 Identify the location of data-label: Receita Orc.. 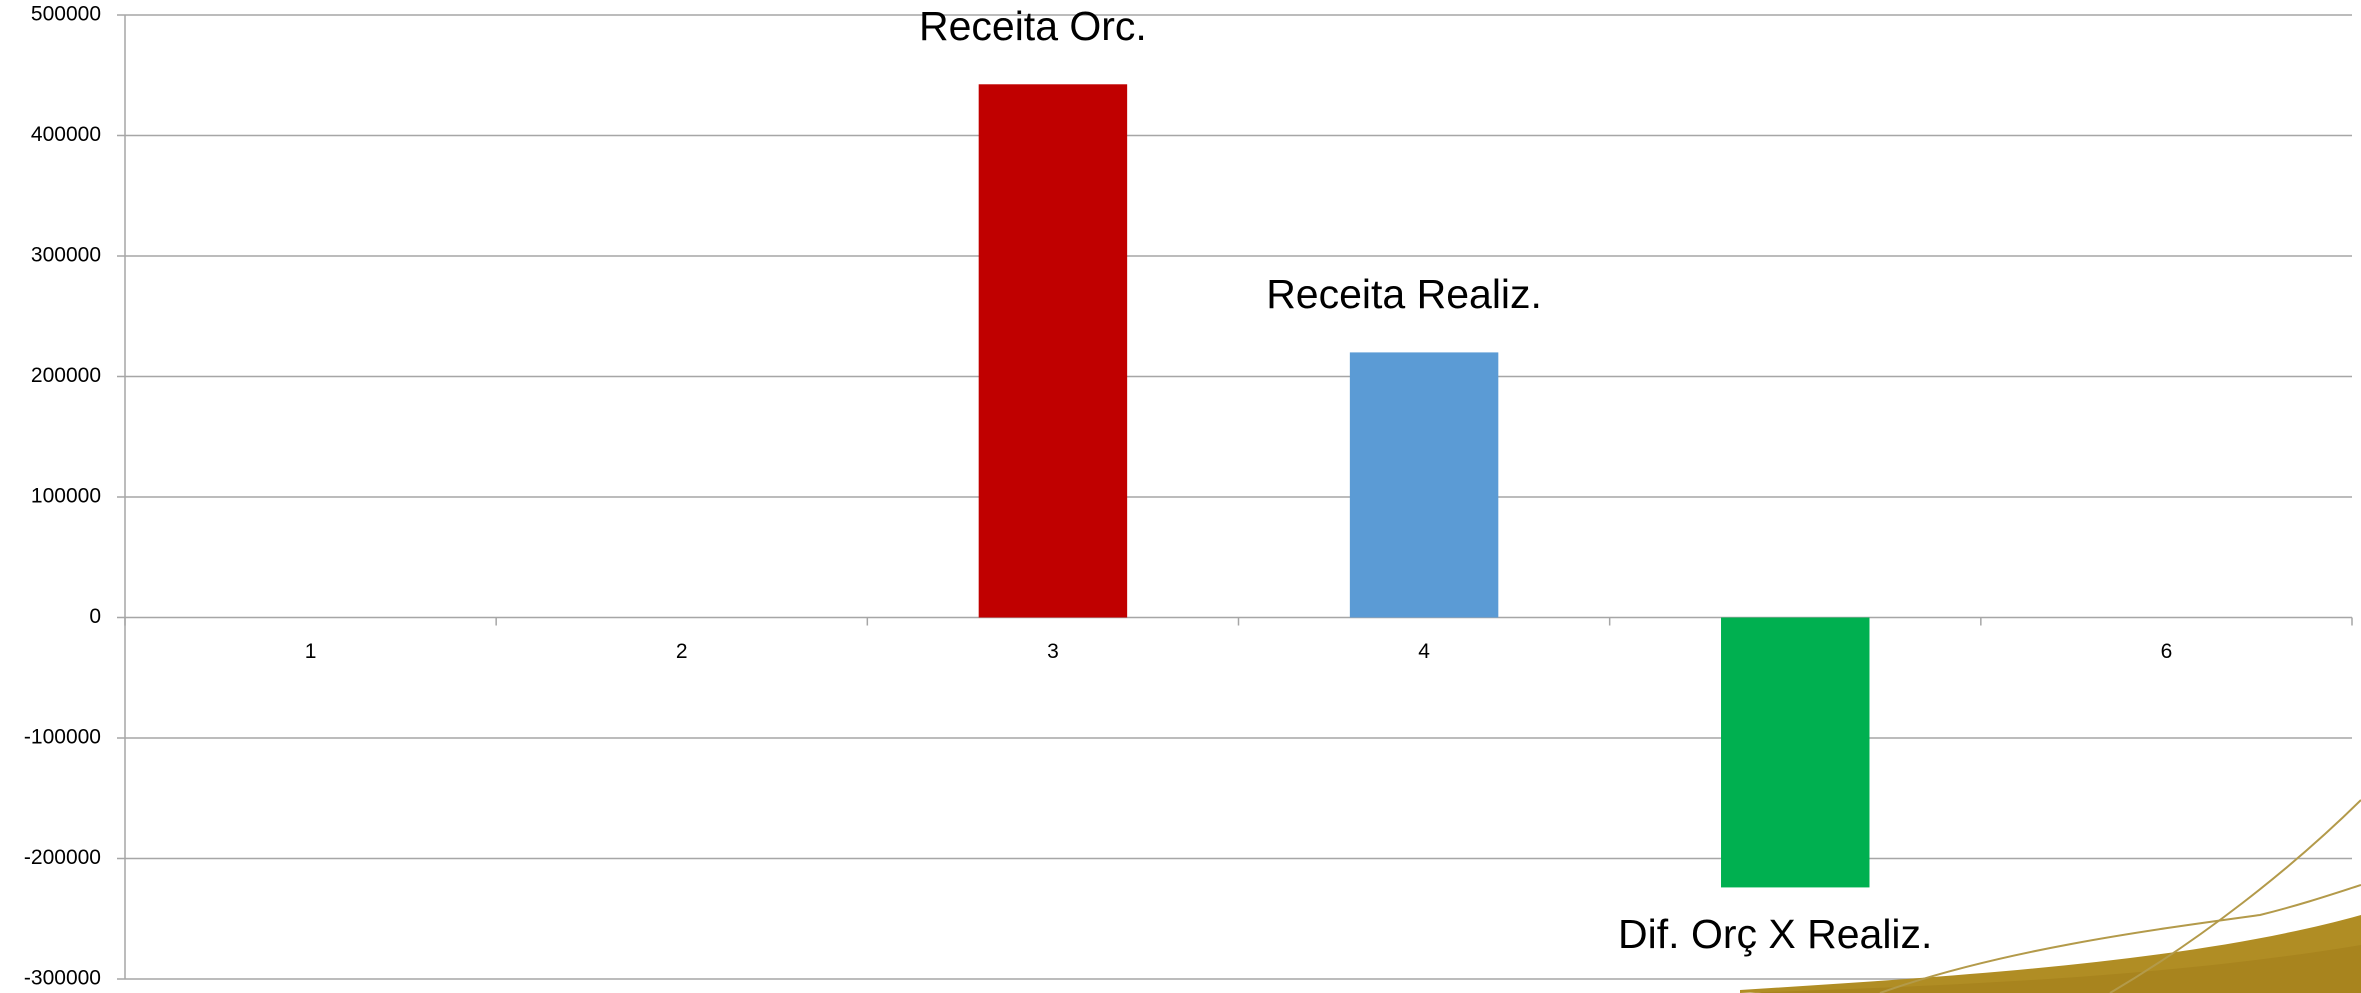
(1033, 26).